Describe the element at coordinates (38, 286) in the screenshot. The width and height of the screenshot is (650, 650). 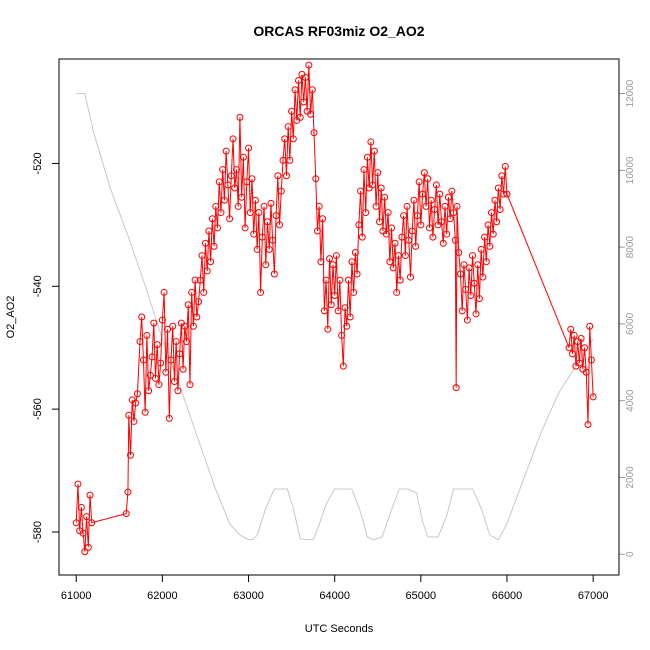
I see `y-tick-label: -540` at that location.